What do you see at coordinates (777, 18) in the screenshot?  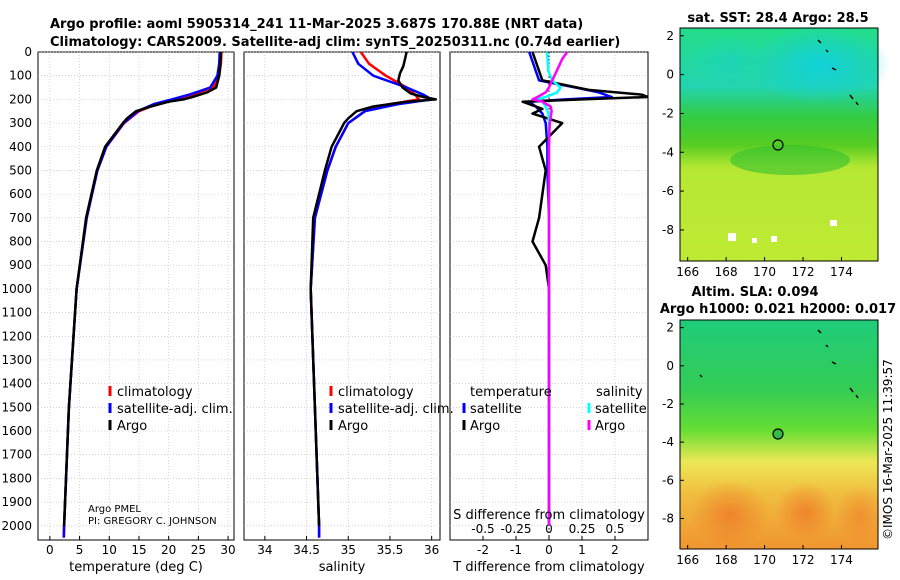 I see `sst-map-title: sat. SST: 28.4 Argo: 28.5` at bounding box center [777, 18].